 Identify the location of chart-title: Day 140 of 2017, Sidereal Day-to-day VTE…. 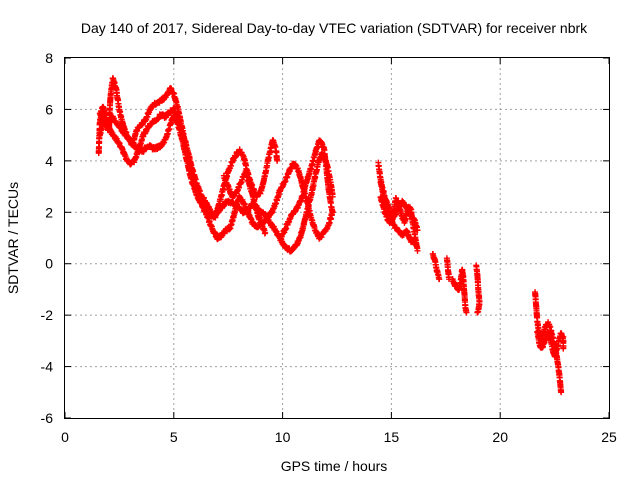
(334, 28).